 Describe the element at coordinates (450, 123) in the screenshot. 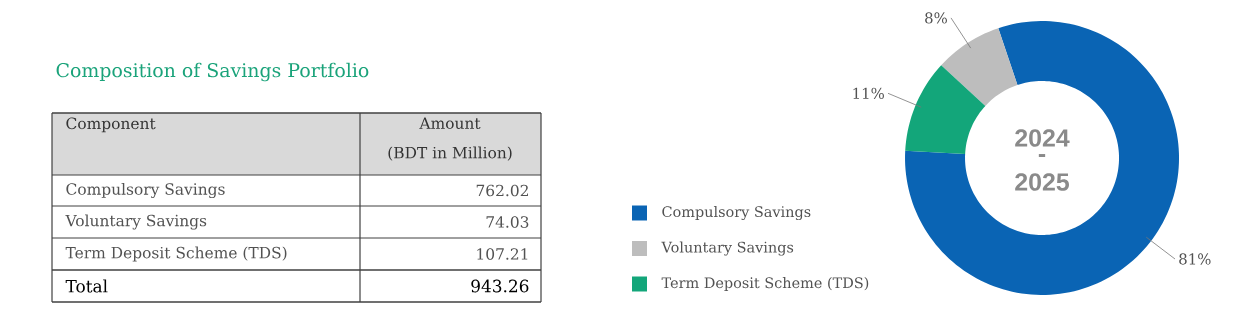

I see `text: Amount` at that location.